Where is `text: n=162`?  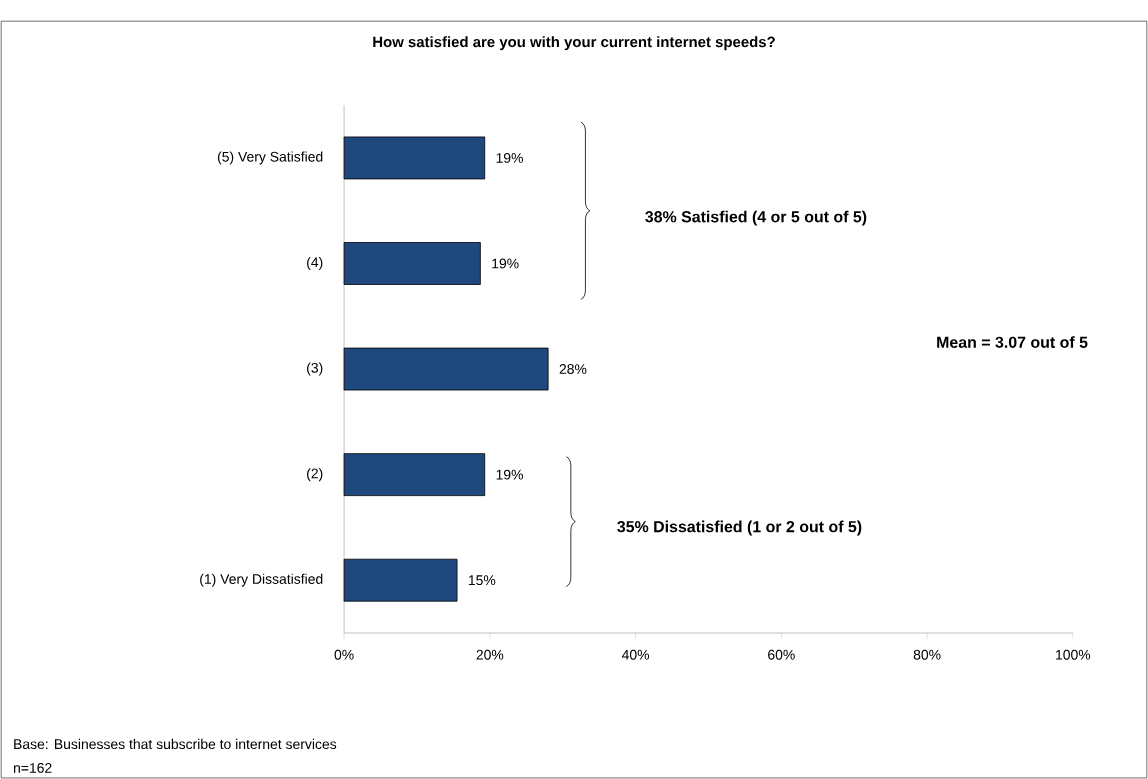
text: n=162 is located at coordinates (32, 767).